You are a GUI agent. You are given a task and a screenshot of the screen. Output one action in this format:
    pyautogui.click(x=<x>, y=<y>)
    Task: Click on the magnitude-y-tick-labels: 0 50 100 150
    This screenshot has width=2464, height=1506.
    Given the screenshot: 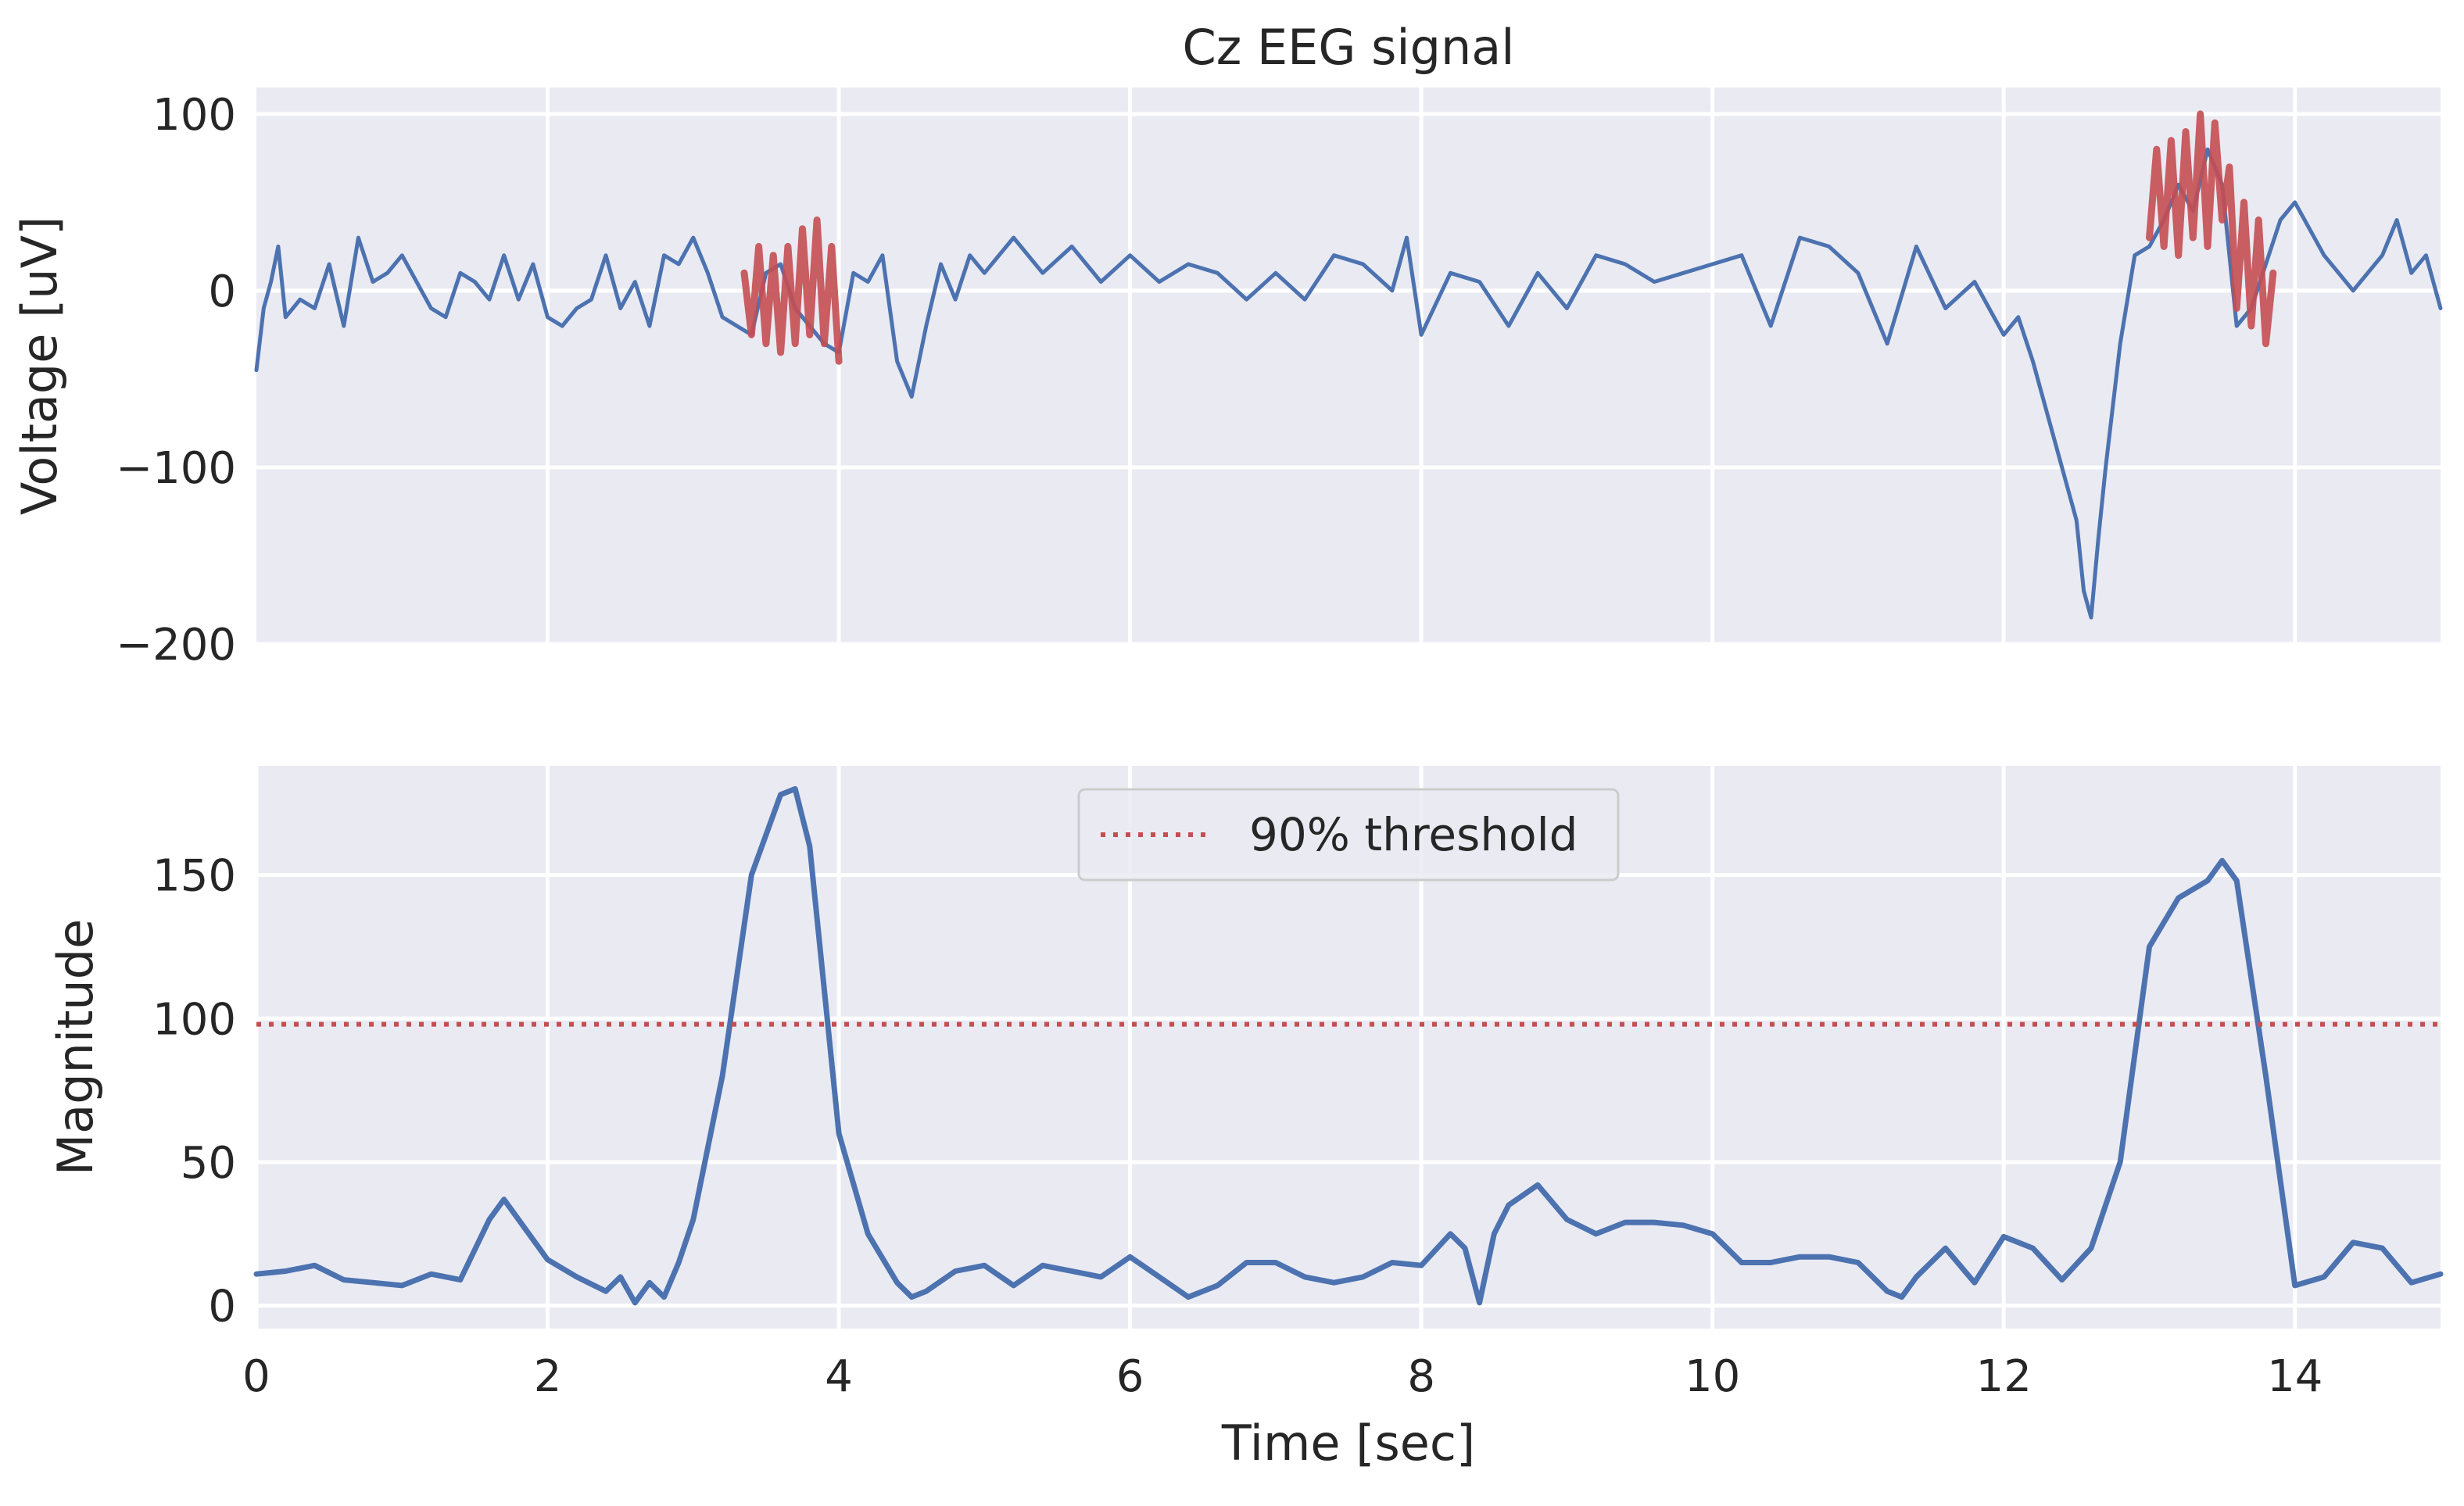 What is the action you would take?
    pyautogui.click(x=194, y=1092)
    